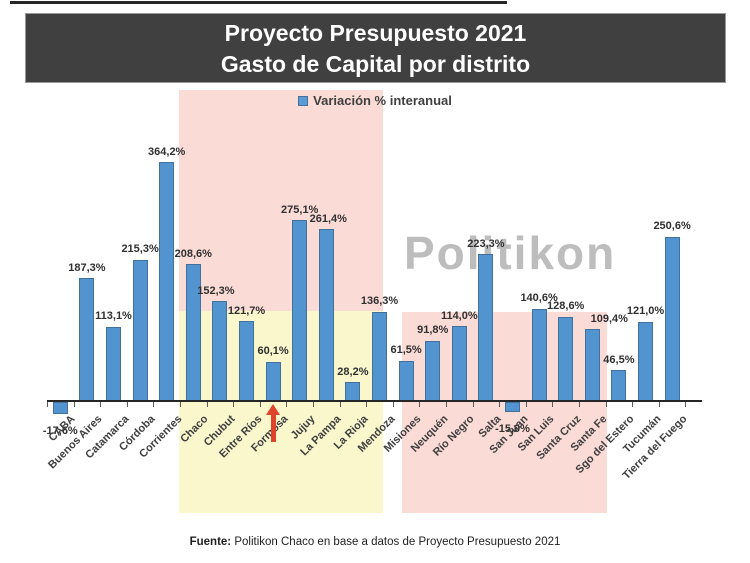 The image size is (750, 563). I want to click on value-label: 275,1%, so click(300, 209).